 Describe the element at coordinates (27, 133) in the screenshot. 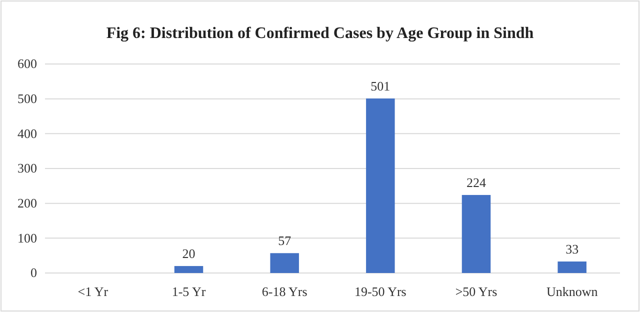

I see `y-tick-label: 400` at that location.